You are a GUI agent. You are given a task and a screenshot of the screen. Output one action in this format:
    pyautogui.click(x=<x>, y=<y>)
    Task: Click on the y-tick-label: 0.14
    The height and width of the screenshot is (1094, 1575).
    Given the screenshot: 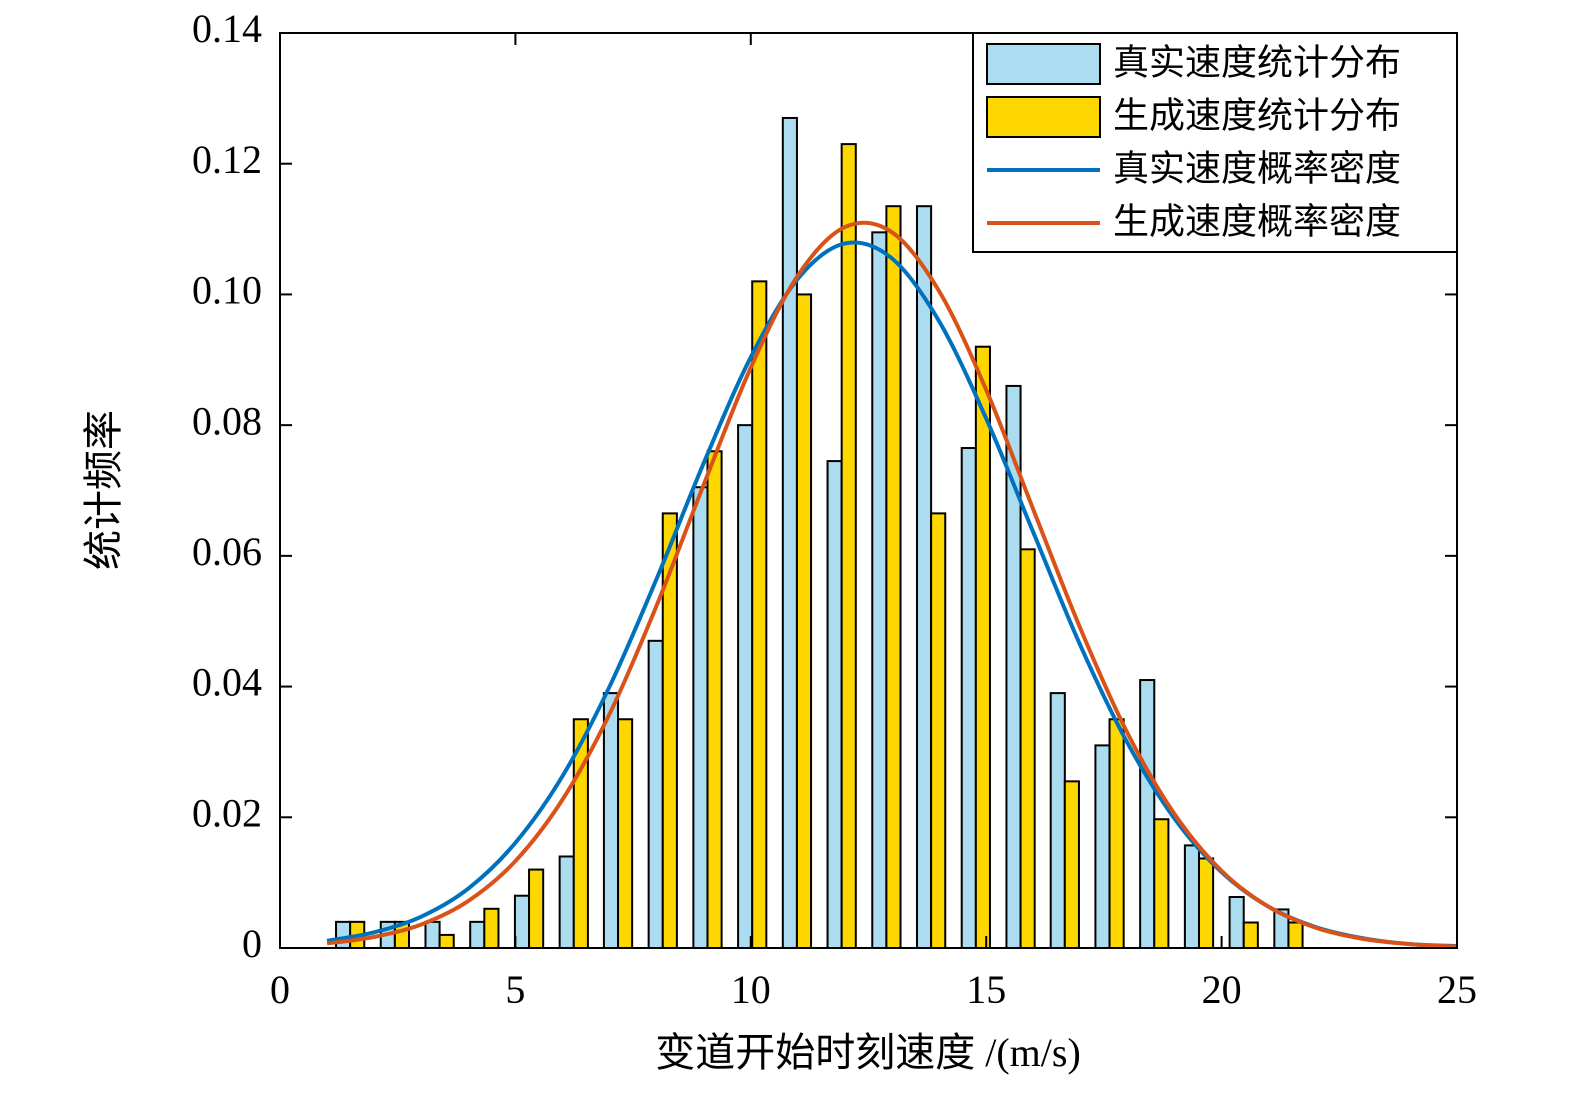 What is the action you would take?
    pyautogui.click(x=227, y=28)
    